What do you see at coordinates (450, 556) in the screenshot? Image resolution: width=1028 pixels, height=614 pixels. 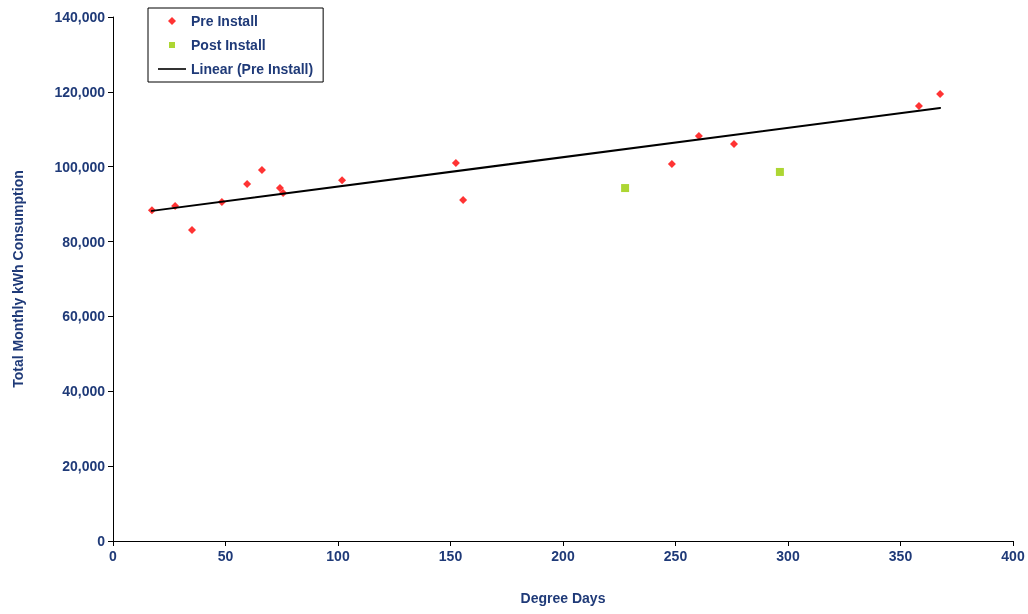 I see `x-tick-label: 150` at bounding box center [450, 556].